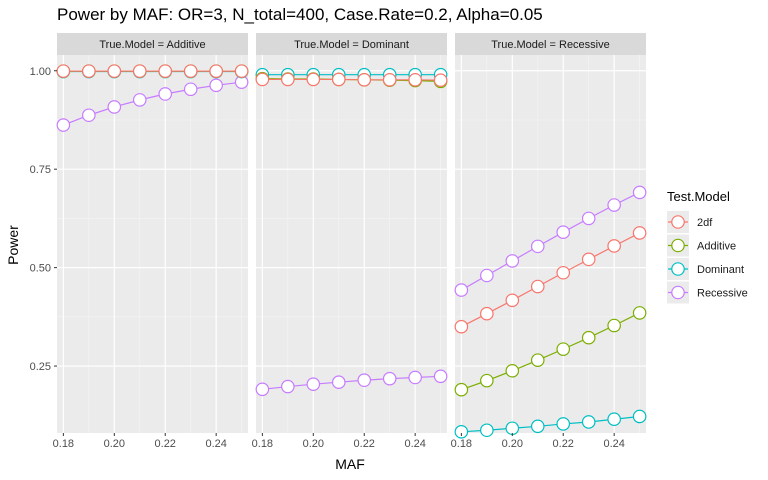 The width and height of the screenshot is (768, 480). Describe the element at coordinates (716, 247) in the screenshot. I see `legend-label: Additive` at that location.